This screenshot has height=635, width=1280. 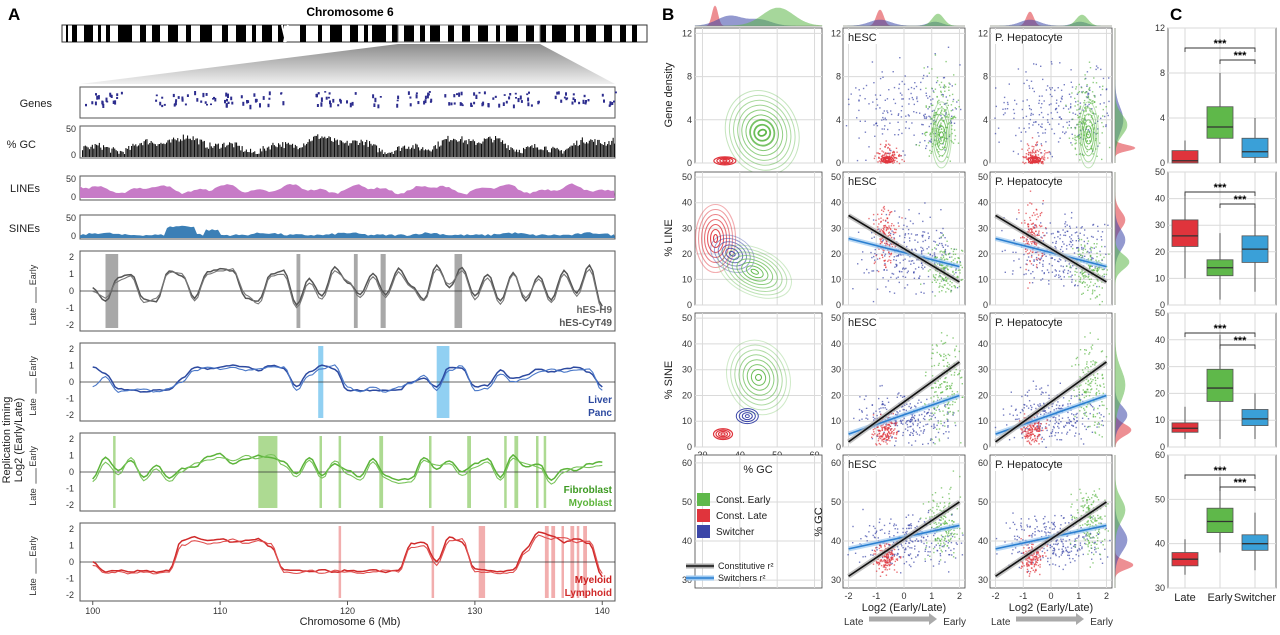 I want to click on gc-tick-0: 0, so click(x=73, y=155).